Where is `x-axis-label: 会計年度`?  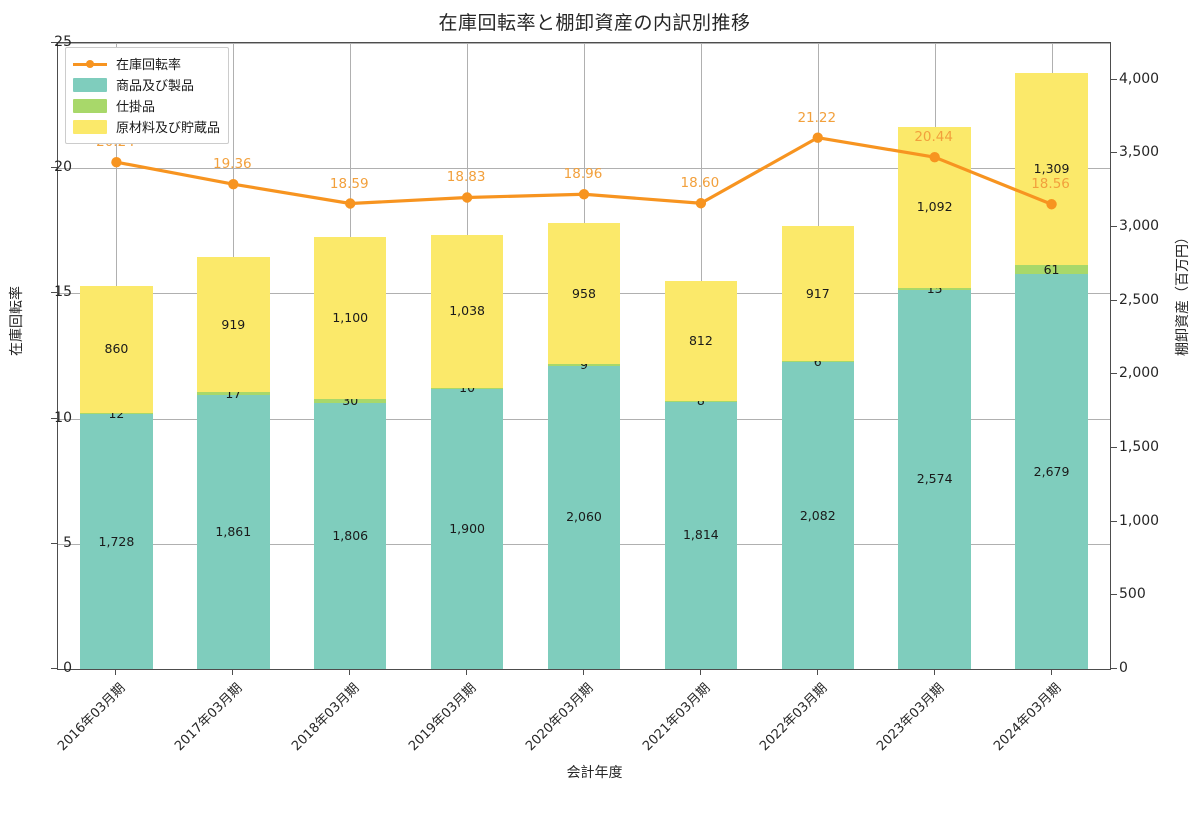 x-axis-label: 会計年度 is located at coordinates (594, 773).